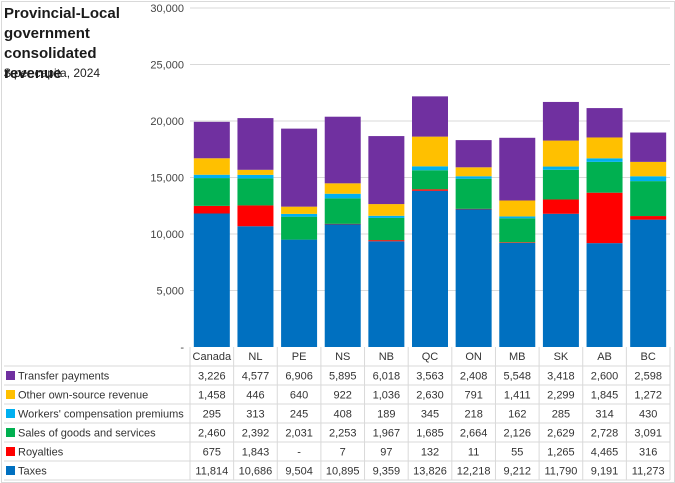 This screenshot has height=483, width=675. Describe the element at coordinates (343, 434) in the screenshot. I see `data-label: 2,253` at that location.